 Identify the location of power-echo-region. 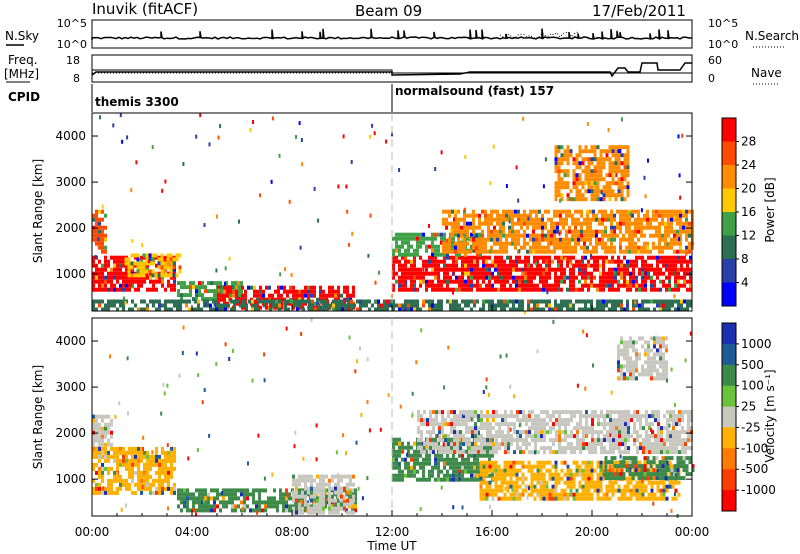
(568, 231).